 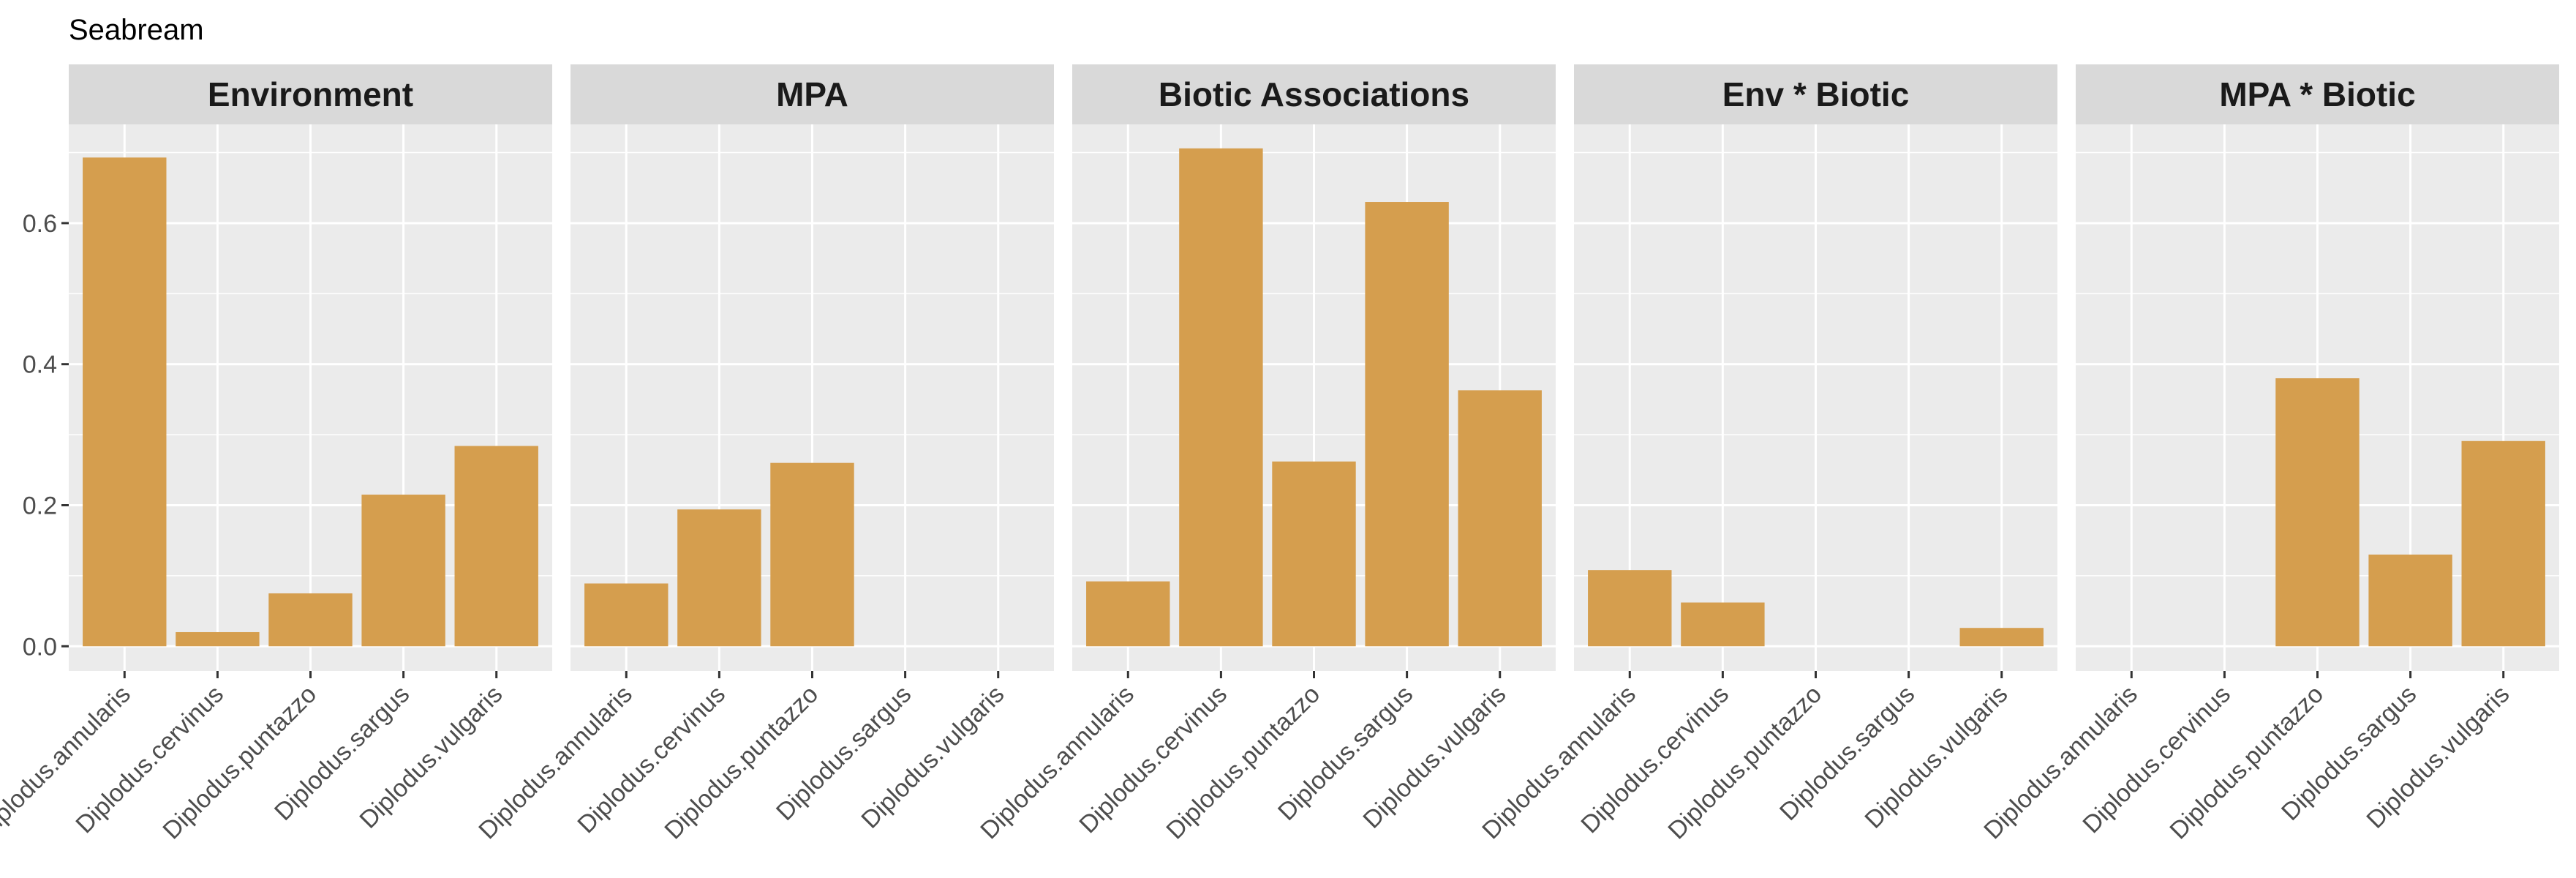 I want to click on y-tick-label: 0.6, so click(x=40, y=224).